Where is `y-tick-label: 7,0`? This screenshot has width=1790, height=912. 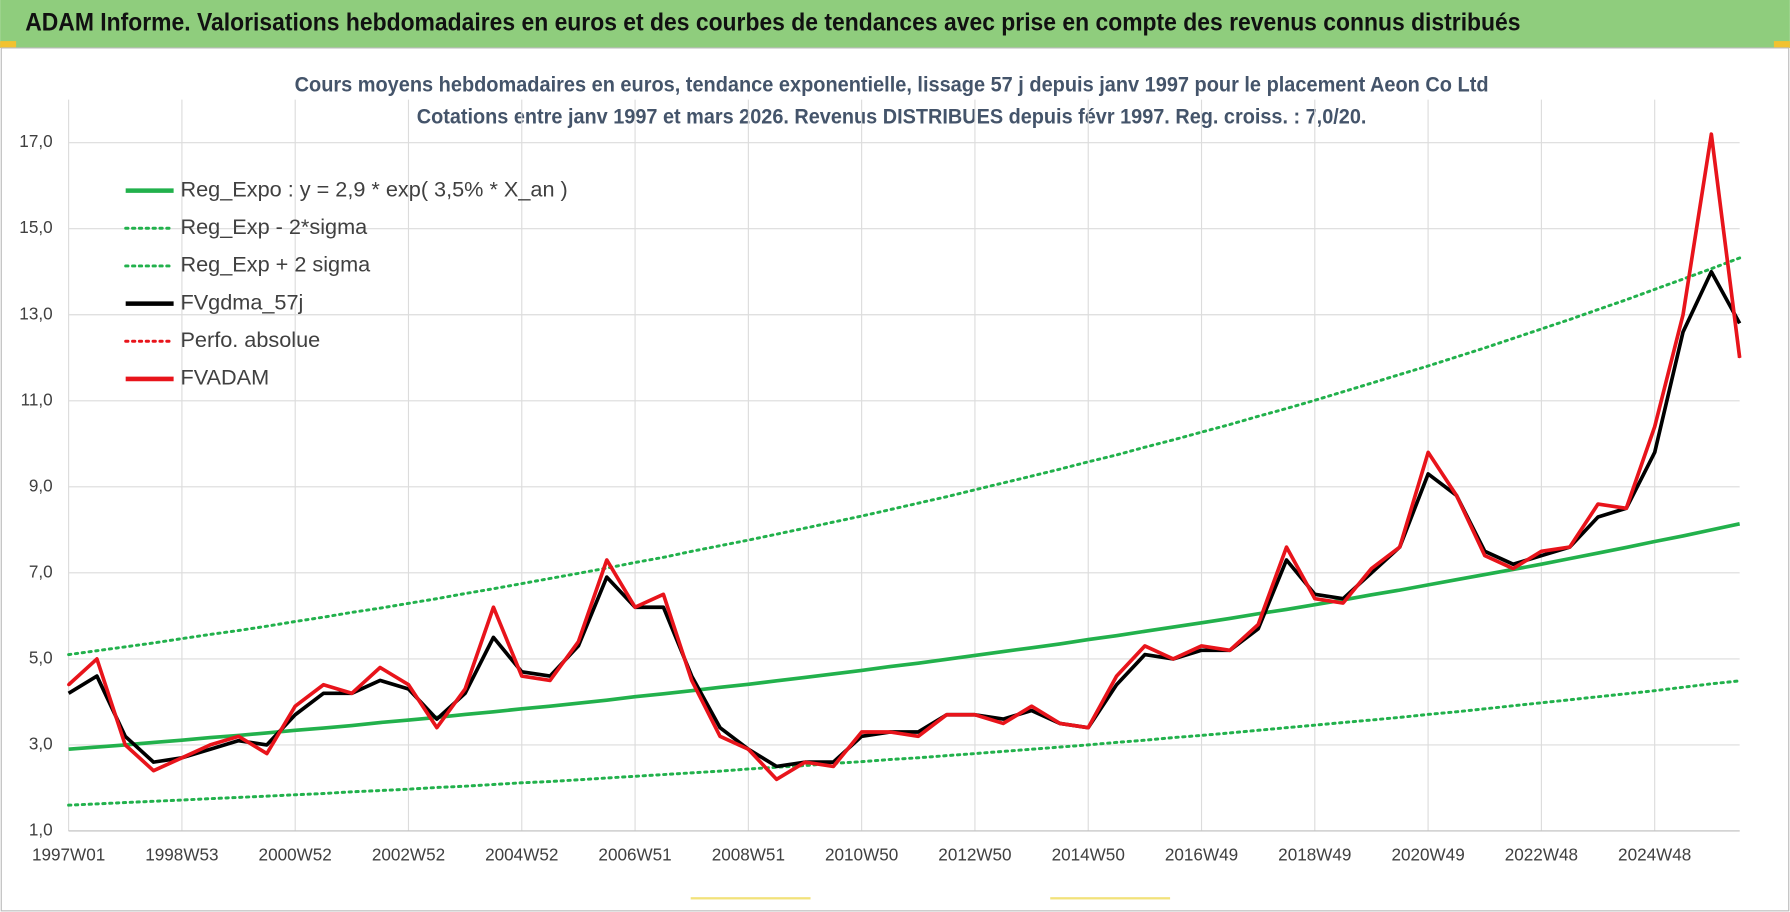
y-tick-label: 7,0 is located at coordinates (41, 571).